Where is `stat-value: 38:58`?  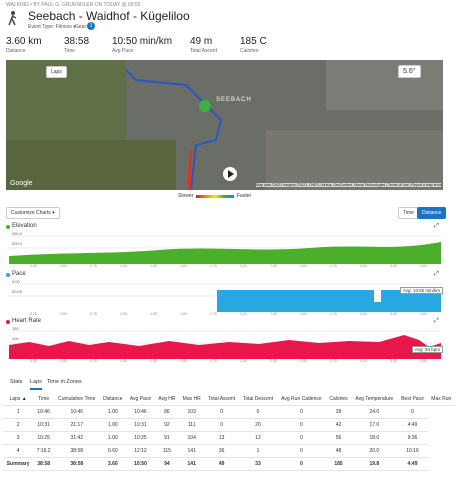 stat-value: 38:58 is located at coordinates (77, 41).